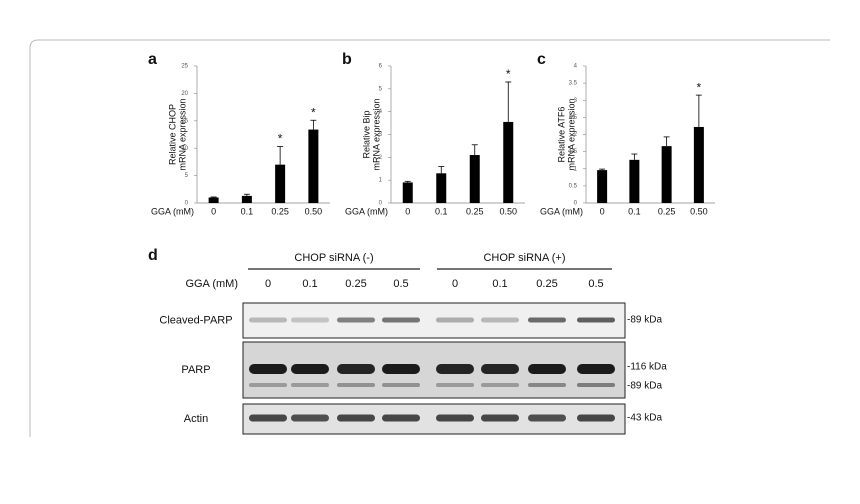 This screenshot has width=860, height=504. What do you see at coordinates (573, 152) in the screenshot?
I see `y-tick-label: 1.5` at bounding box center [573, 152].